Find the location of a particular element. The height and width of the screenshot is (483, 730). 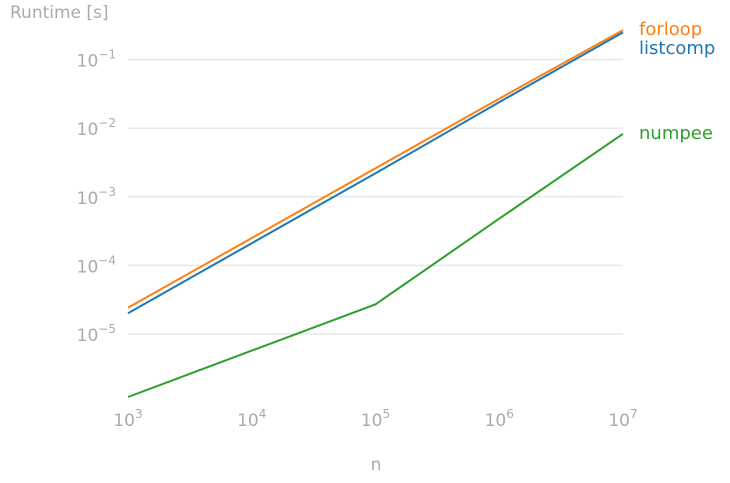

x-tick-label: 10⁷ is located at coordinates (622, 419).